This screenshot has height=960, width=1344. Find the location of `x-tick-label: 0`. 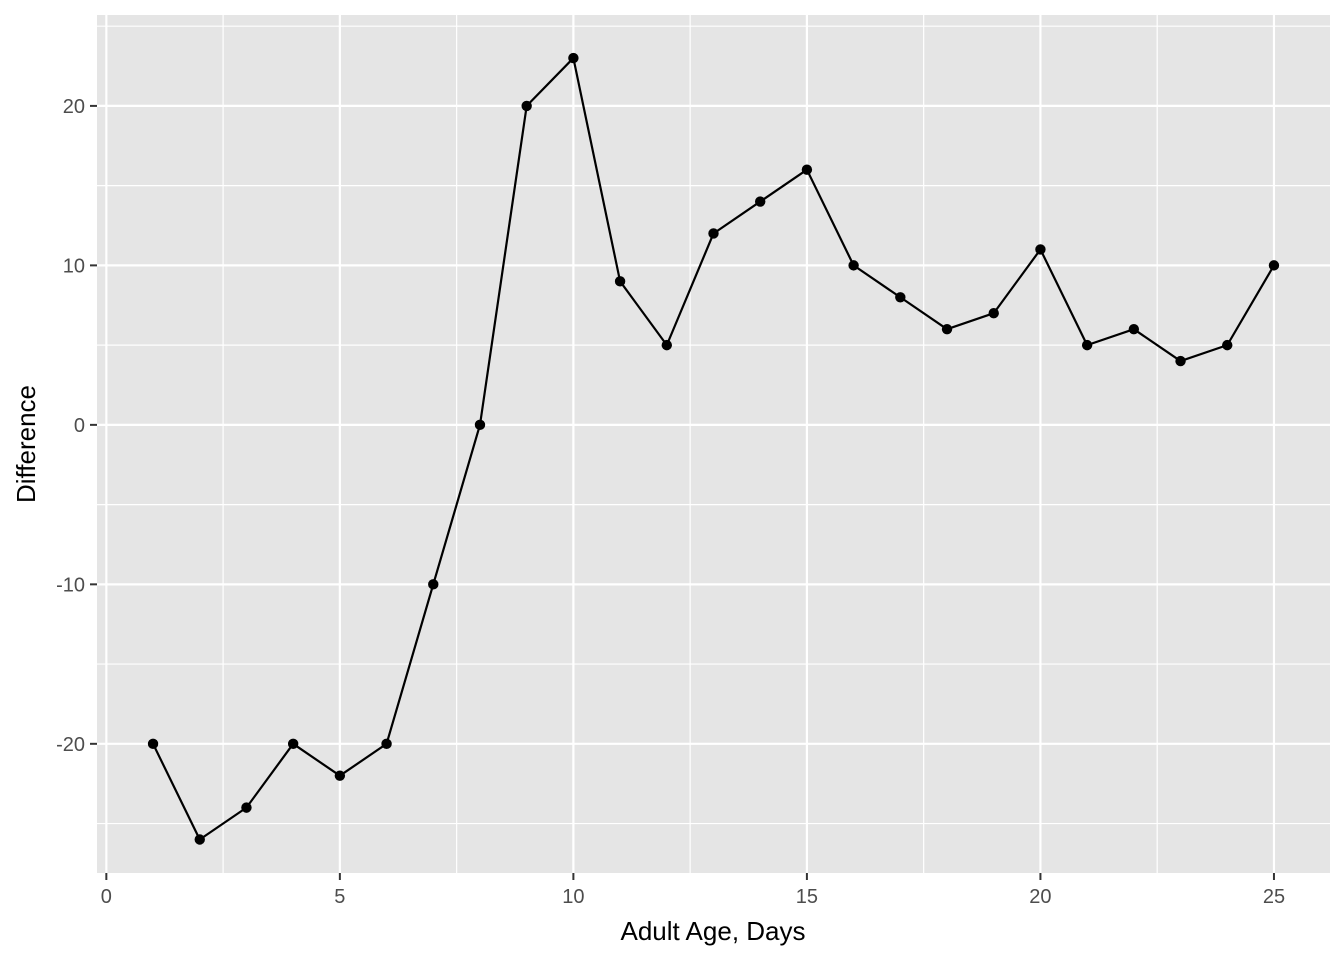

x-tick-label: 0 is located at coordinates (106, 897).